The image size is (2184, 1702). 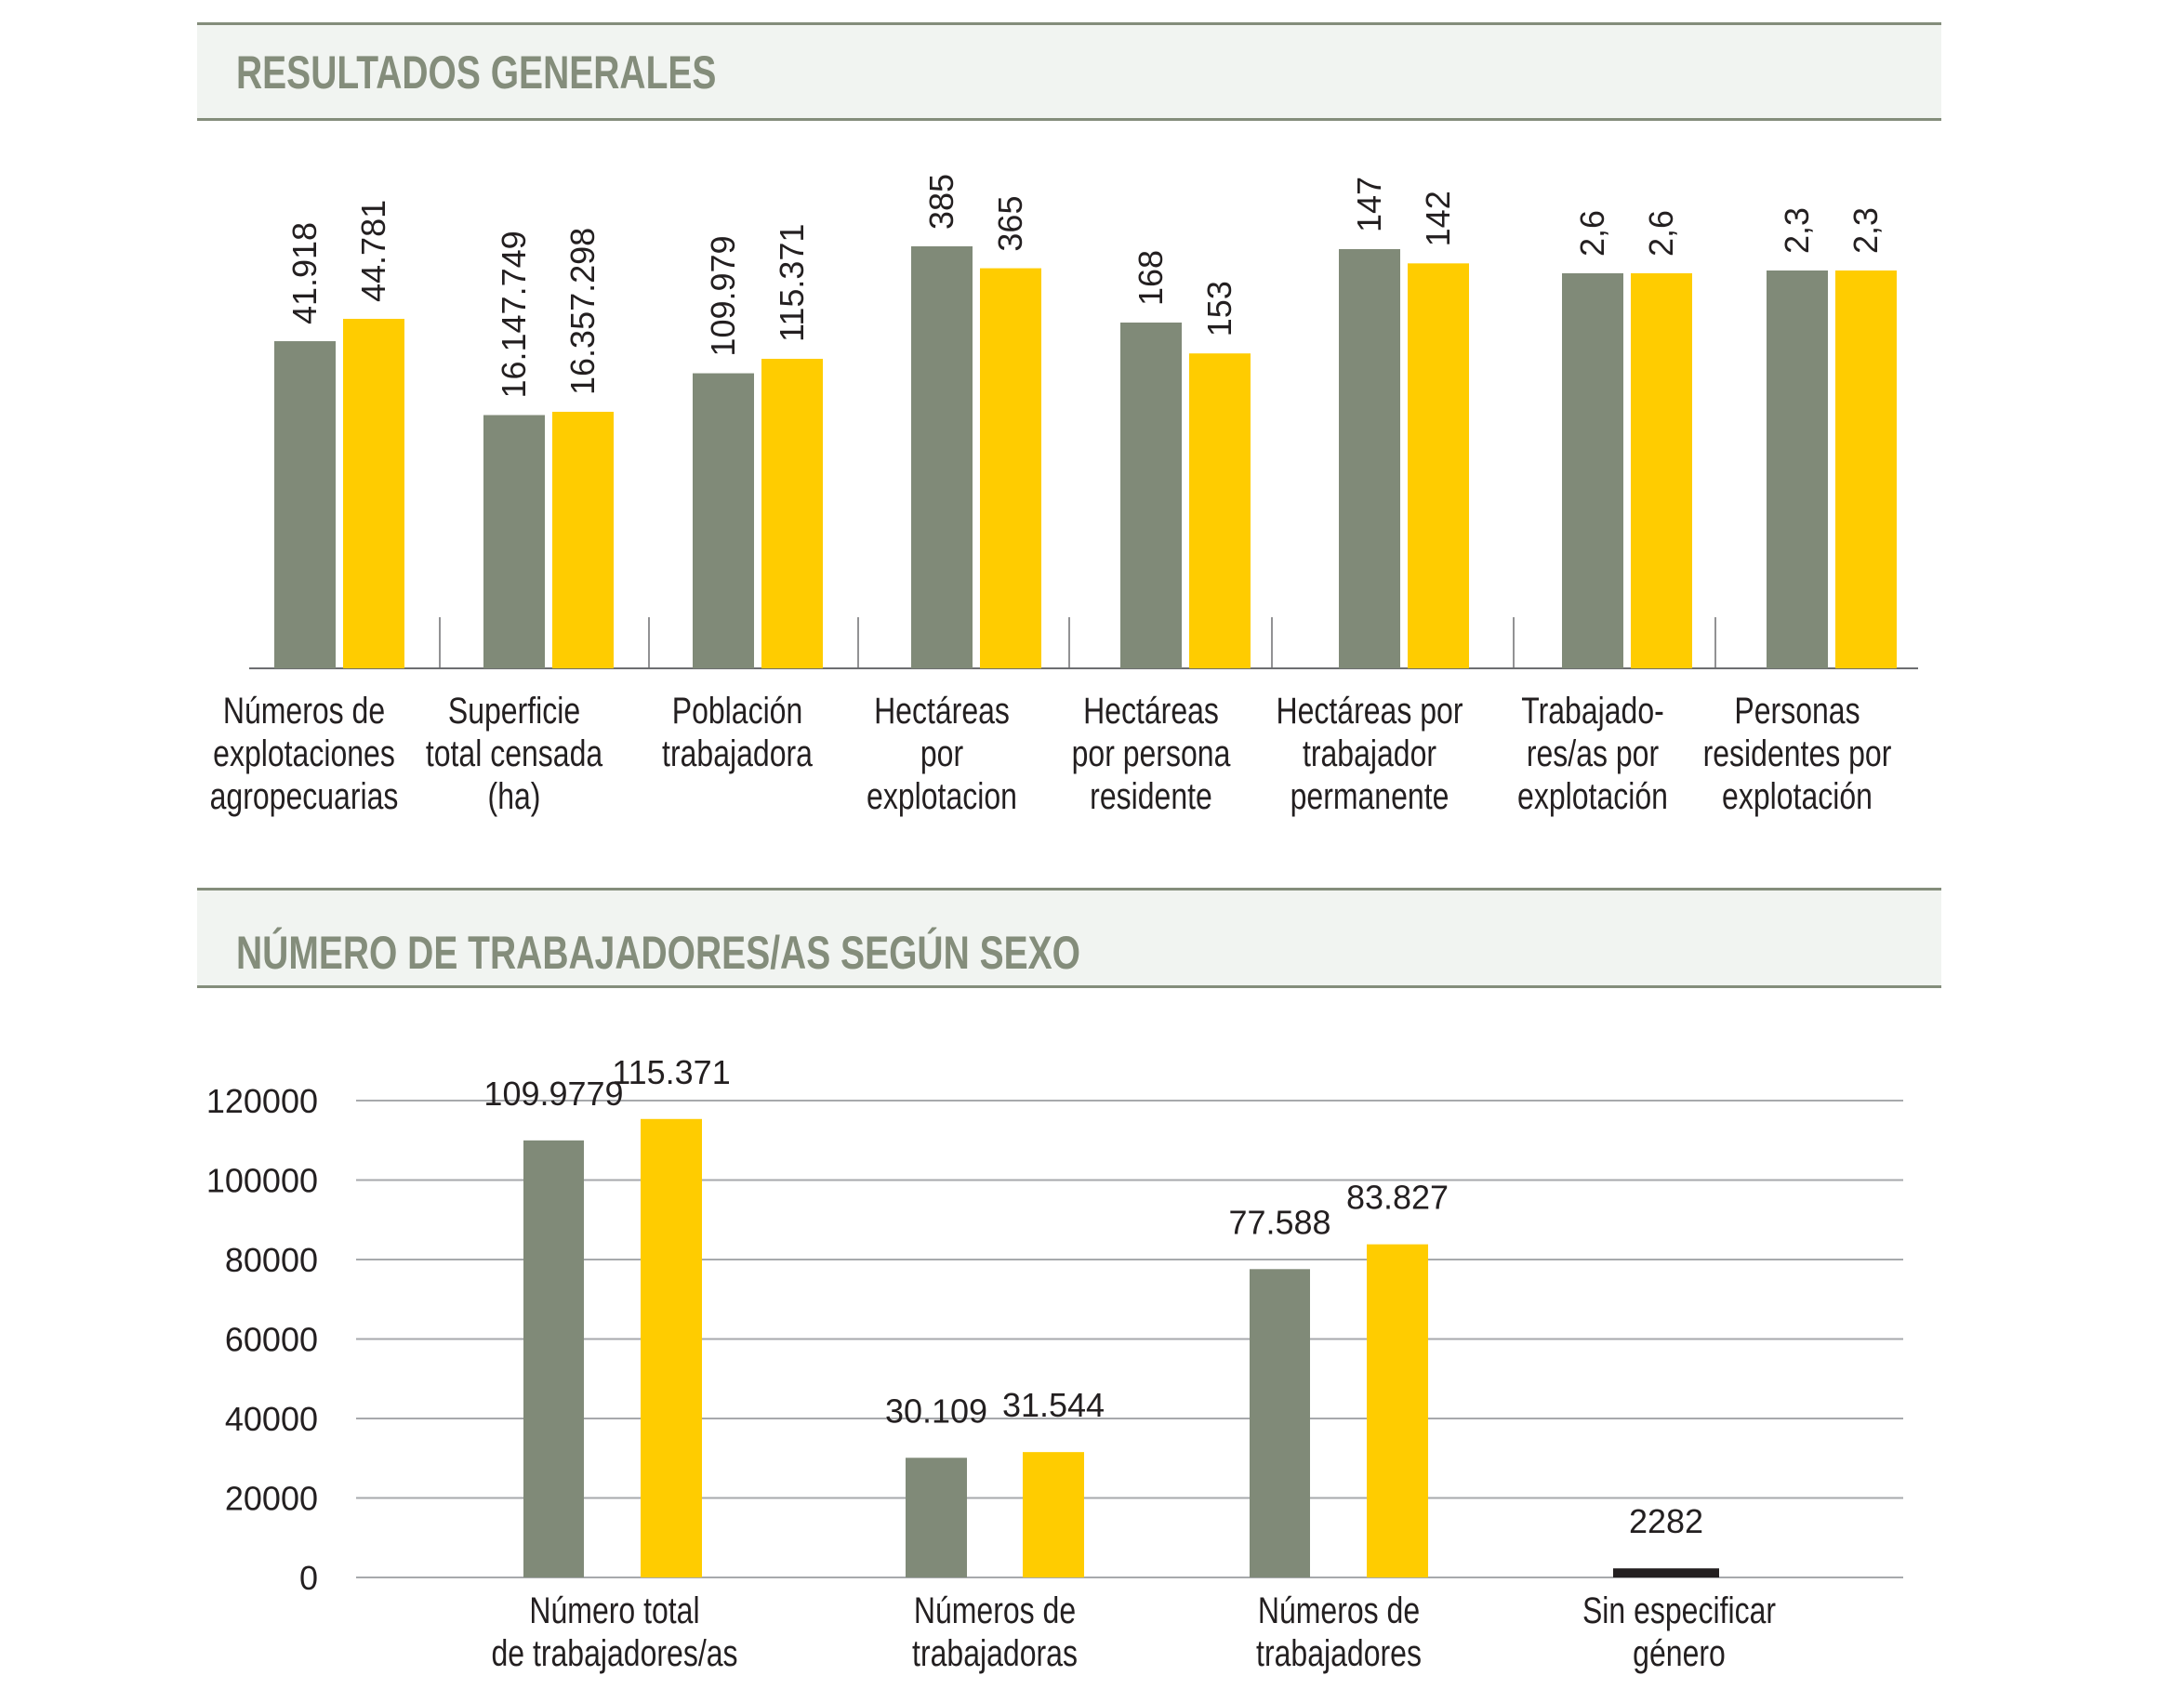 I want to click on y-tick-label: 40000, so click(x=271, y=1419).